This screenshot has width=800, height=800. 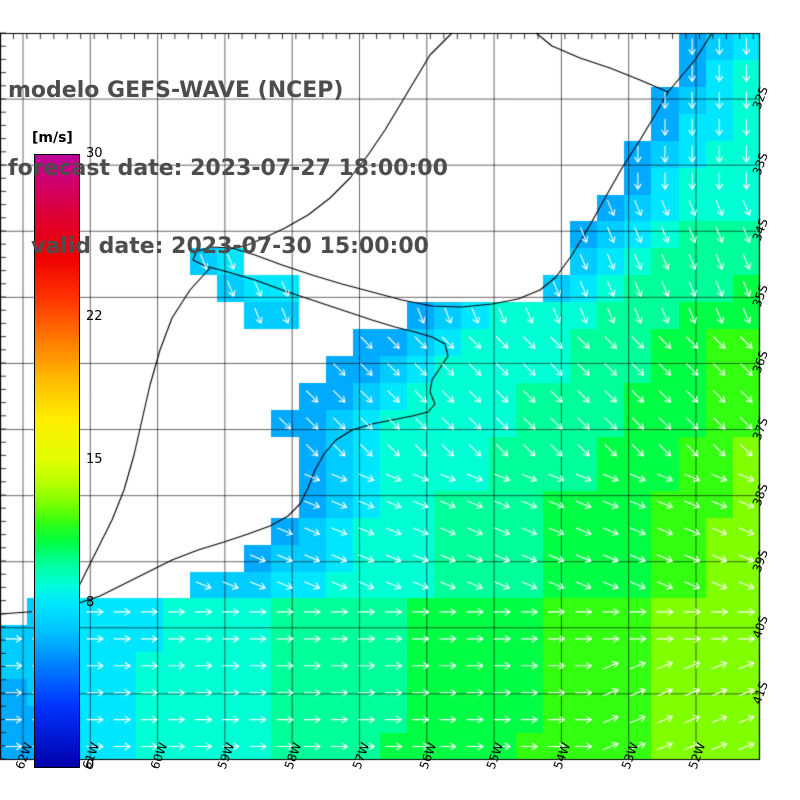 I want to click on forecast-date-label: forecast date: 2023-07-27 18:00:00, so click(x=228, y=168).